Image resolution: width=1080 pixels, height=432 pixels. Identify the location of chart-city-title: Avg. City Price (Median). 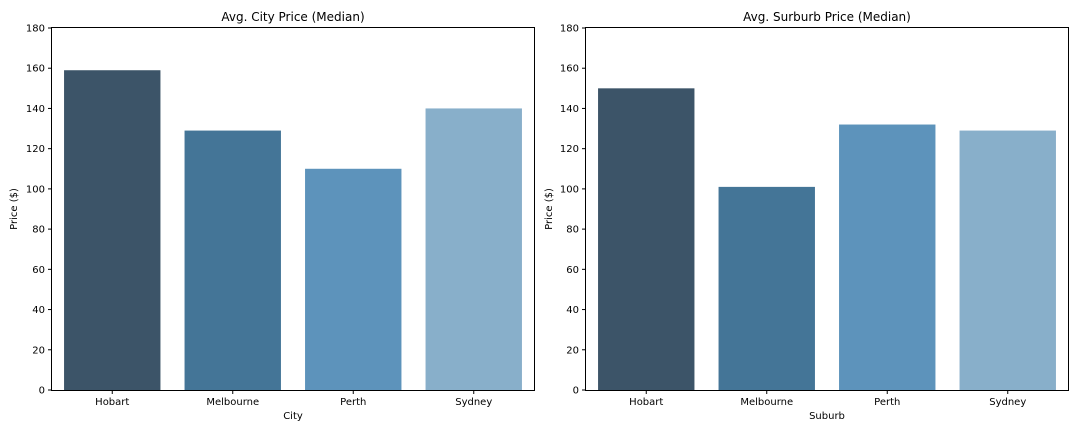
(292, 17).